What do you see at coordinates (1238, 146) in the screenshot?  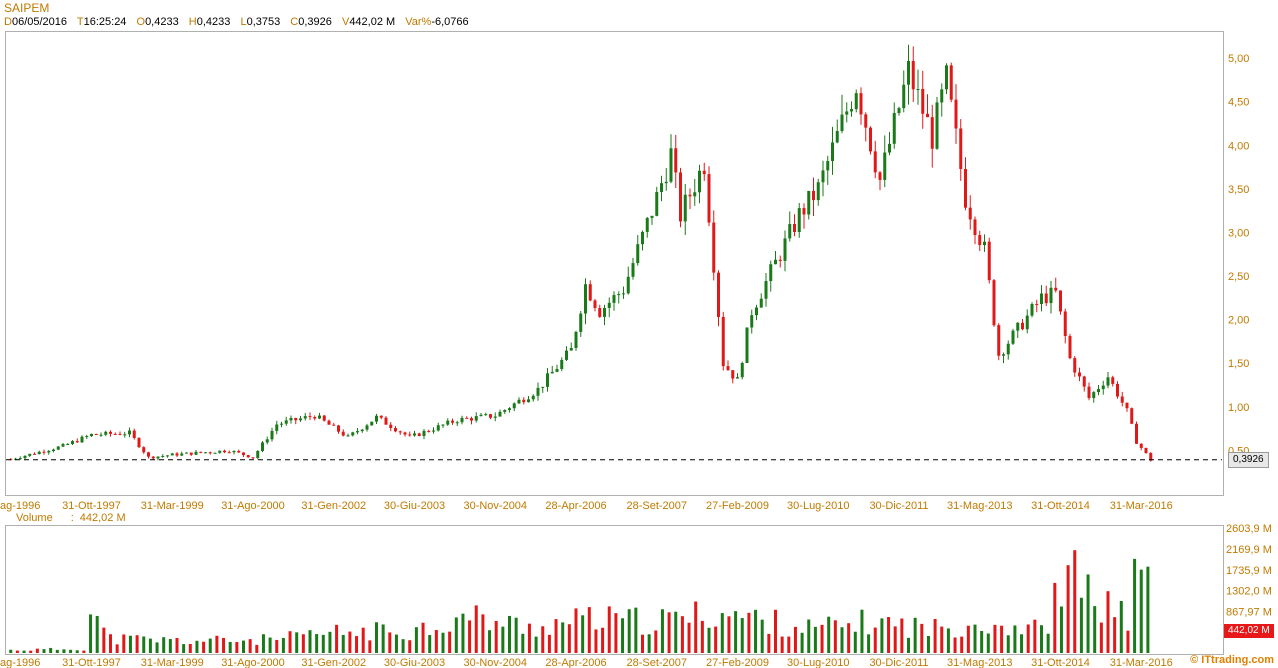 I see `price-y-tick-label: 4,00` at bounding box center [1238, 146].